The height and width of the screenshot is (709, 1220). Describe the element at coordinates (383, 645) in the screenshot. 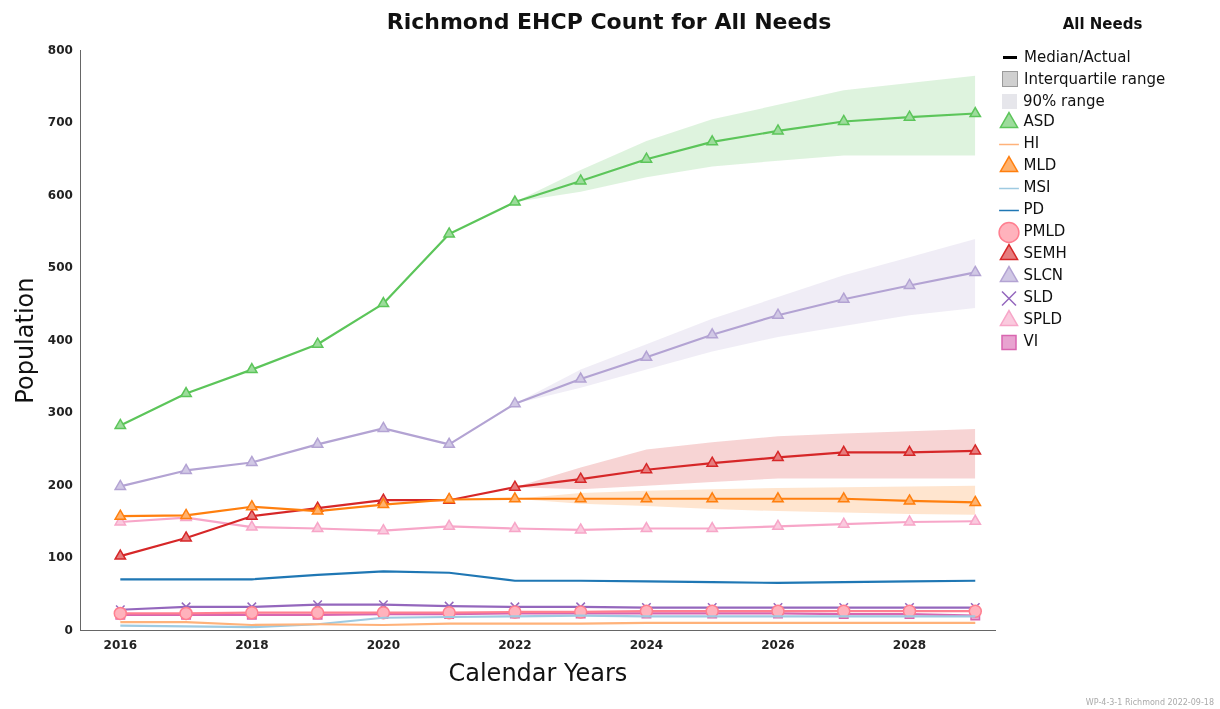

I see `x-tick-label: 2020` at that location.